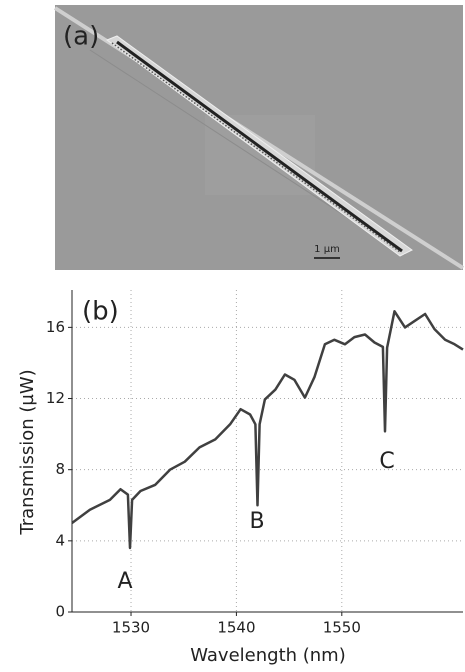 The image size is (465, 672). What do you see at coordinates (124, 581) in the screenshot?
I see `annotation: A` at bounding box center [124, 581].